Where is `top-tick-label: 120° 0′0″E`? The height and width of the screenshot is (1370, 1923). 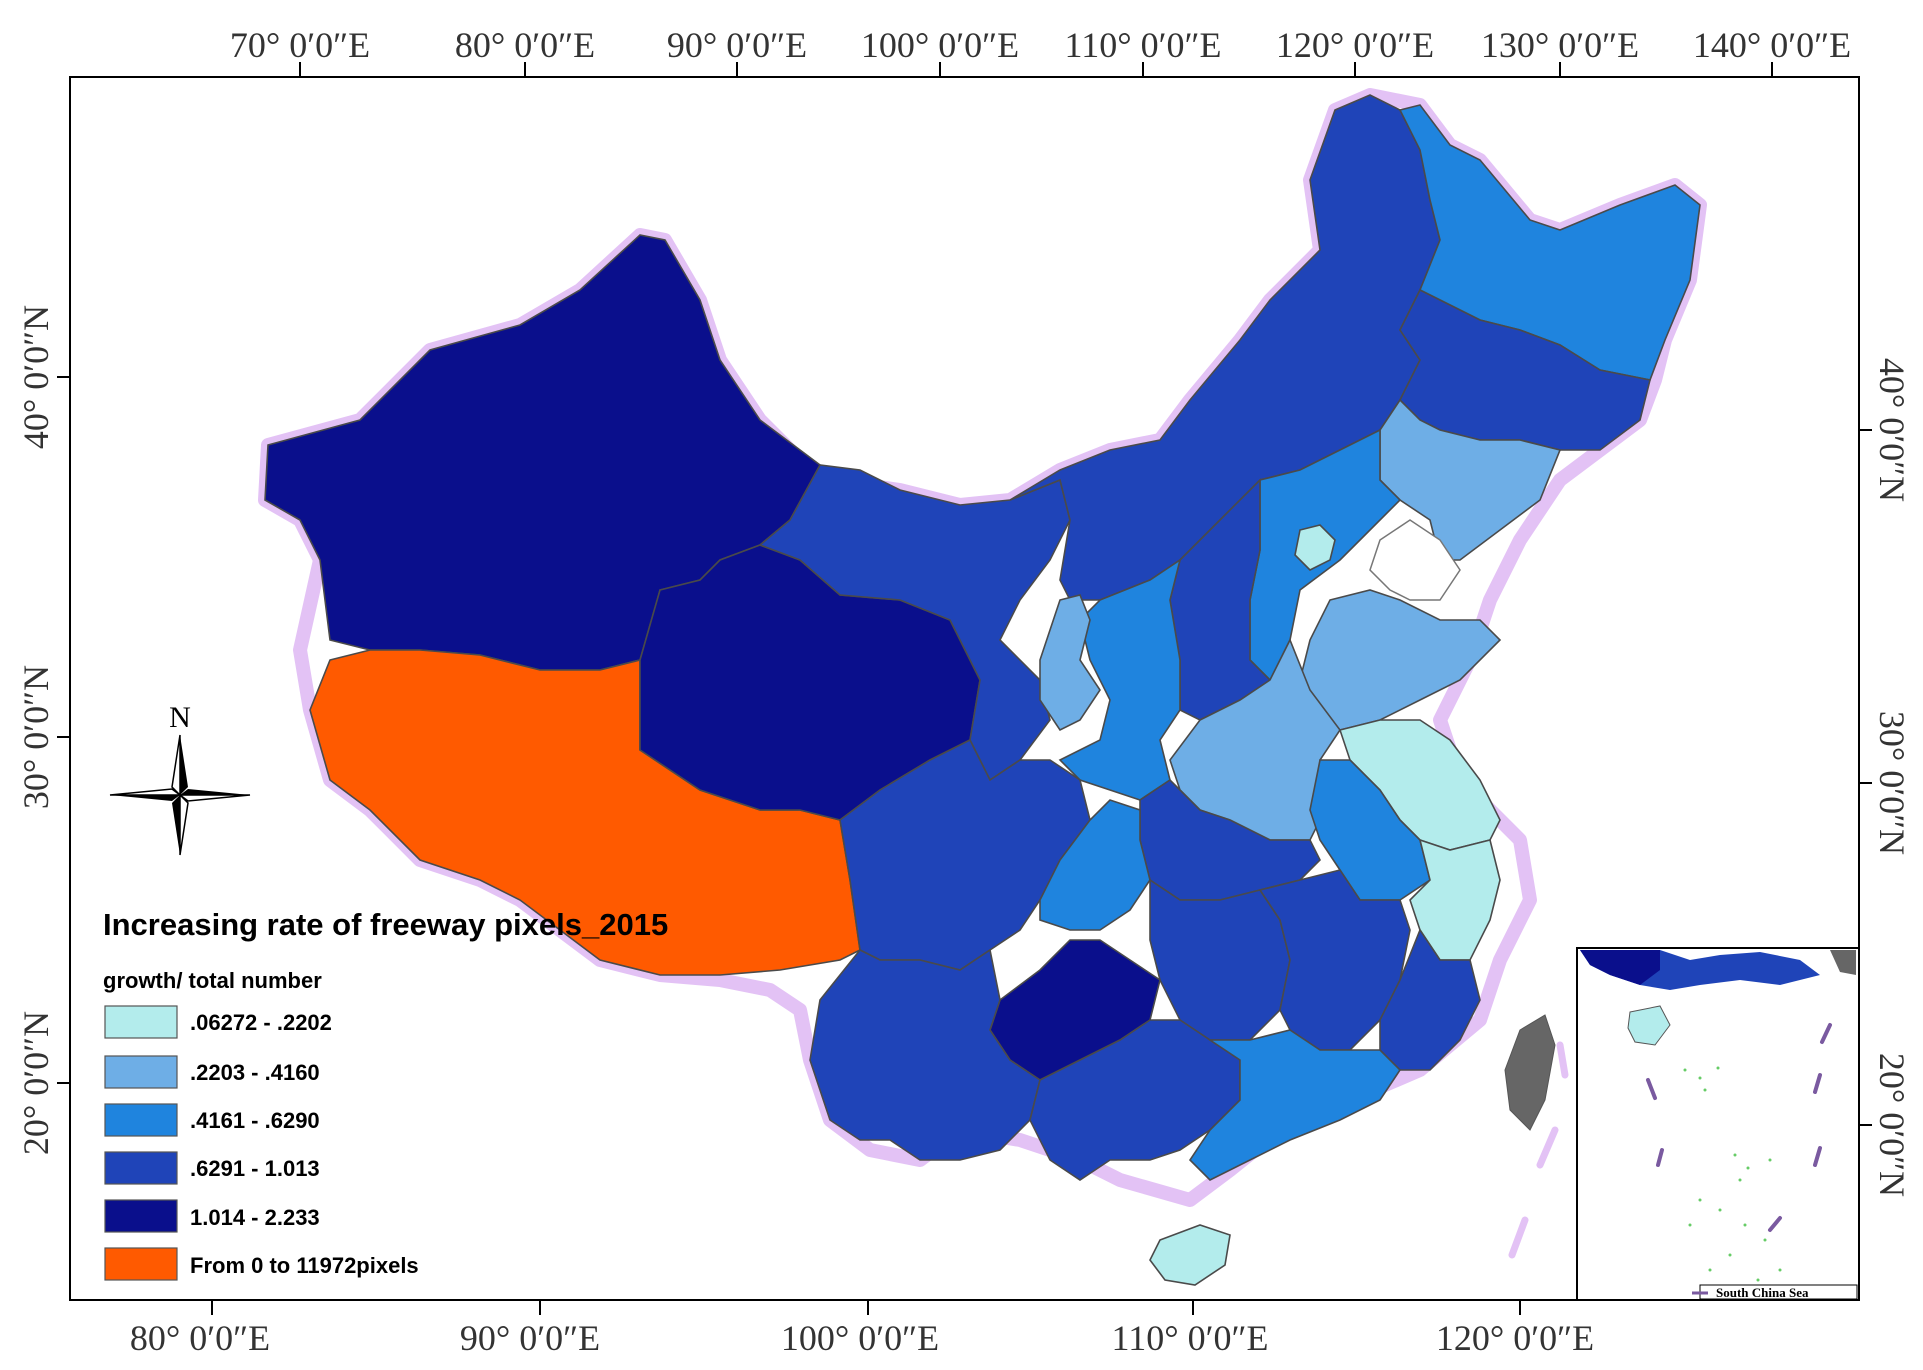 top-tick-label: 120° 0′0″E is located at coordinates (1355, 45).